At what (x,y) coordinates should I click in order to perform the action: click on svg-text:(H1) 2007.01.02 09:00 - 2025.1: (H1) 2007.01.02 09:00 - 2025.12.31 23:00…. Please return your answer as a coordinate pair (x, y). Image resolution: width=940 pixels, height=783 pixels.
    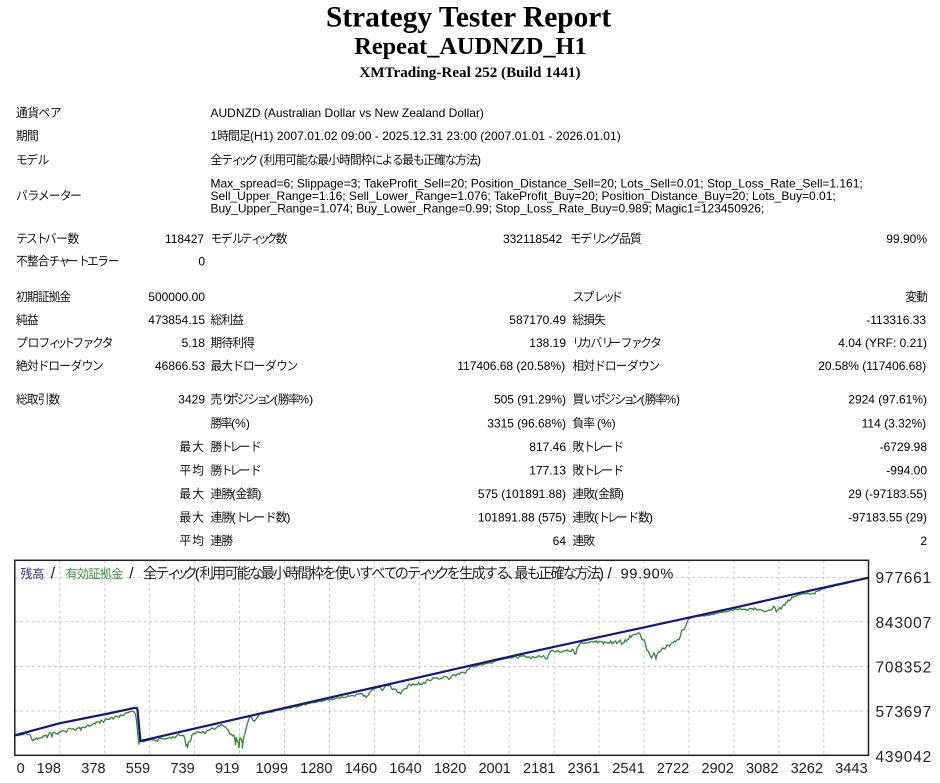
    Looking at the image, I should click on (435, 136).